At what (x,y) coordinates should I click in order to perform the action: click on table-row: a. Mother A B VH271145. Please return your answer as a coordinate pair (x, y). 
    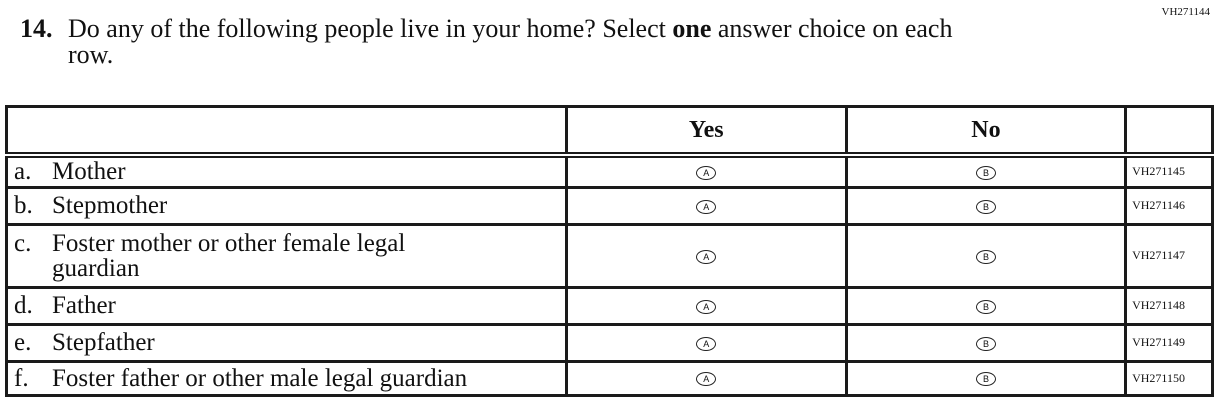
    Looking at the image, I should click on (609, 171).